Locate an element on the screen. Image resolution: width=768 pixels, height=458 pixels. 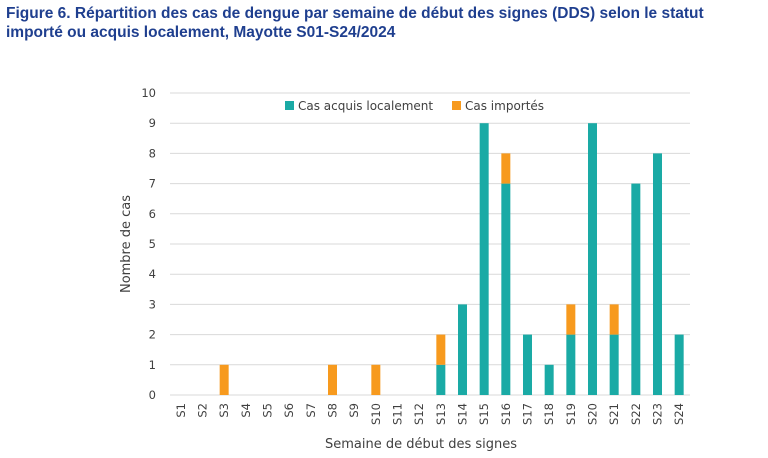
y-axis-label: Nombre de cas is located at coordinates (126, 244).